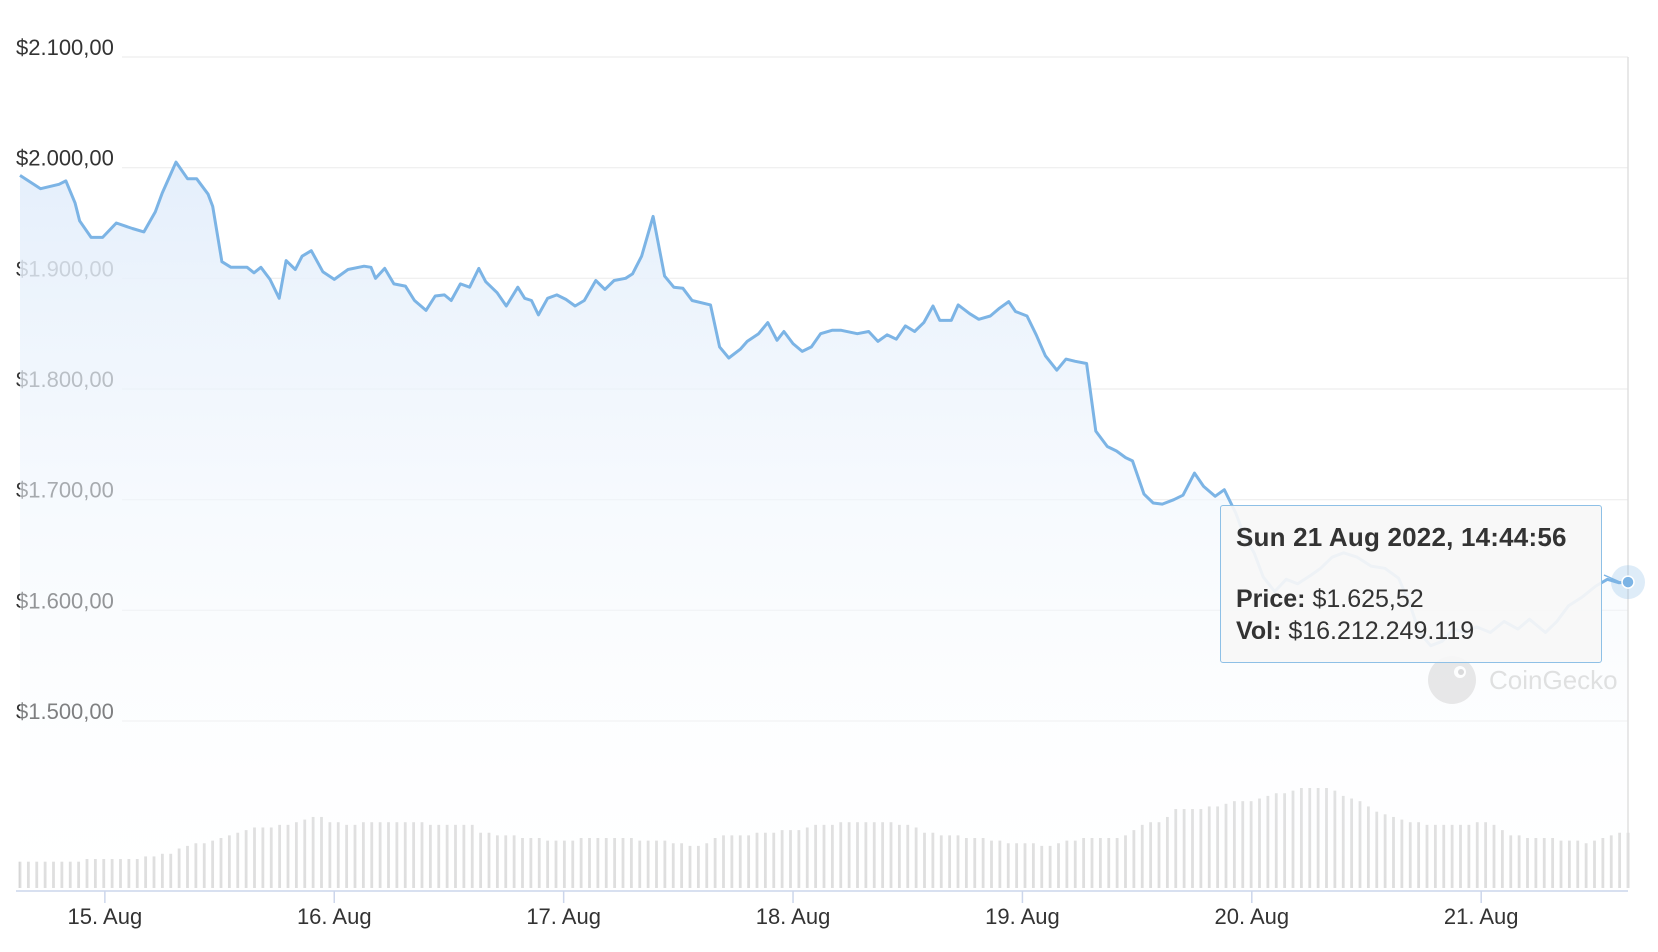 The image size is (1658, 952). I want to click on x-tick-label: 16. Aug, so click(334, 916).